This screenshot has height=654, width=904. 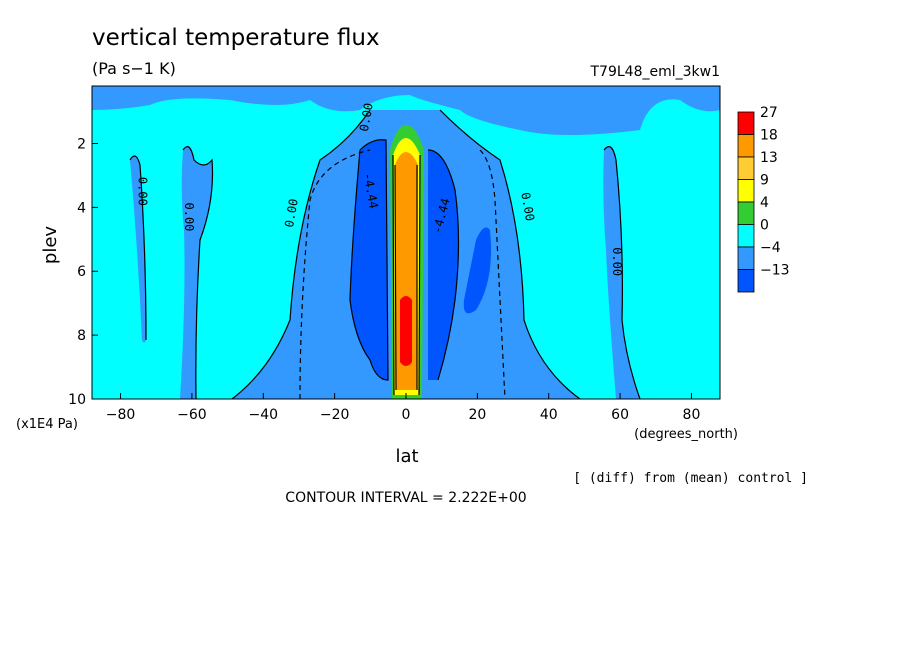 What do you see at coordinates (134, 68) in the screenshot?
I see `chart-units: (Pa s−1 K)` at bounding box center [134, 68].